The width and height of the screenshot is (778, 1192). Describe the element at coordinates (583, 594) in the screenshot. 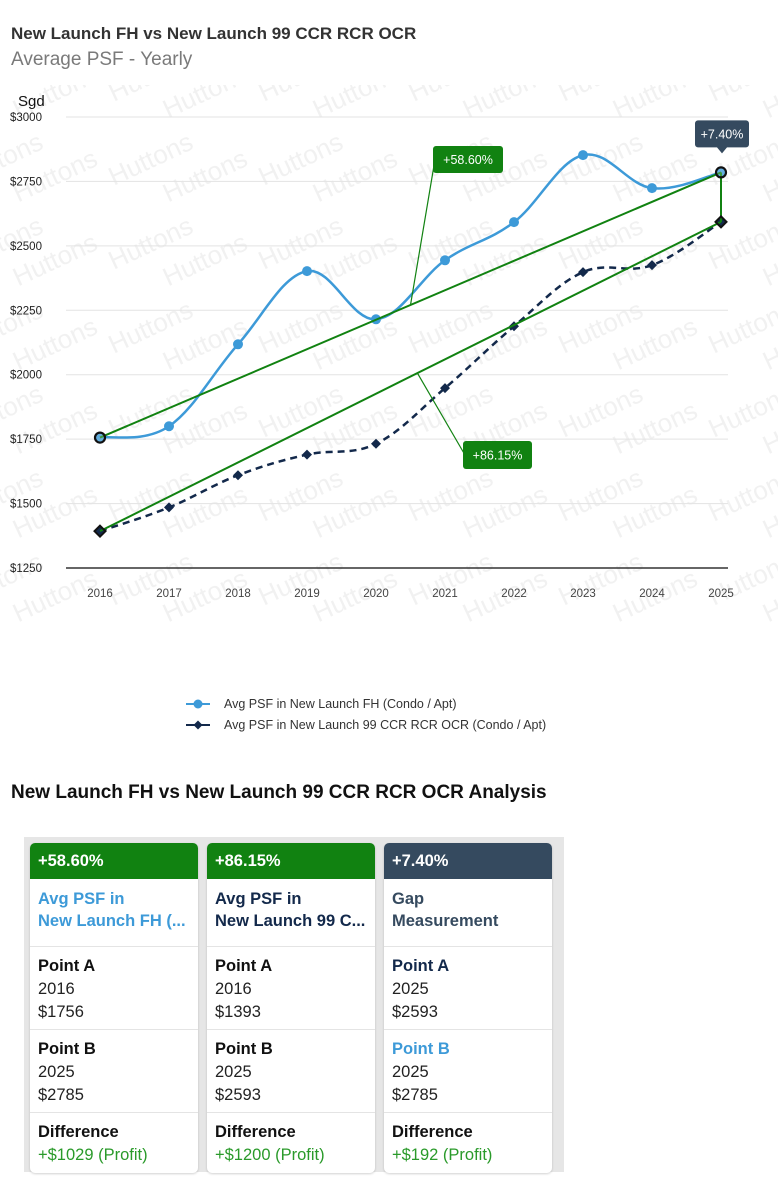

I see `x-tick-label: 2023` at that location.